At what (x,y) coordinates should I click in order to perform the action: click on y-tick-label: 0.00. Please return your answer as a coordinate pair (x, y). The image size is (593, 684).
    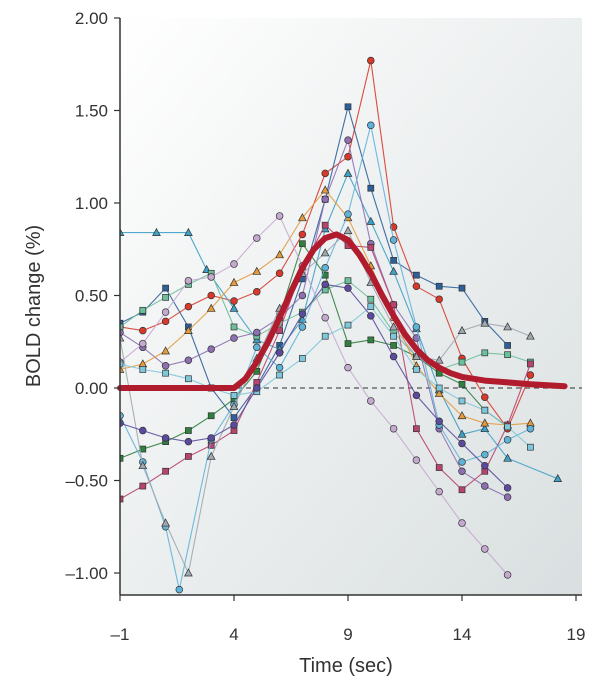
    Looking at the image, I should click on (91, 388).